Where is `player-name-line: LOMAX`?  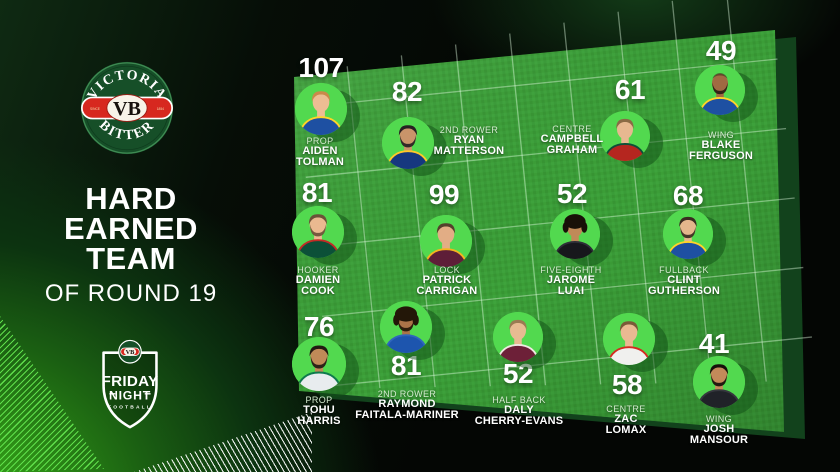 player-name-line: LOMAX is located at coordinates (626, 429).